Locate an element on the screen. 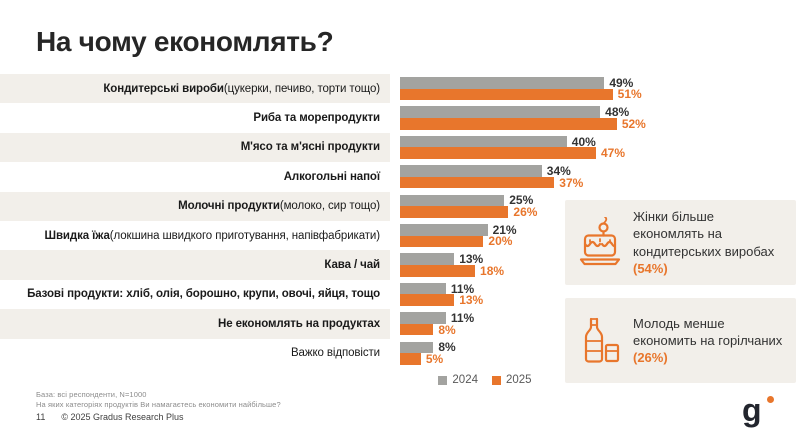  bars-cell: 48% 52% is located at coordinates (529, 117).